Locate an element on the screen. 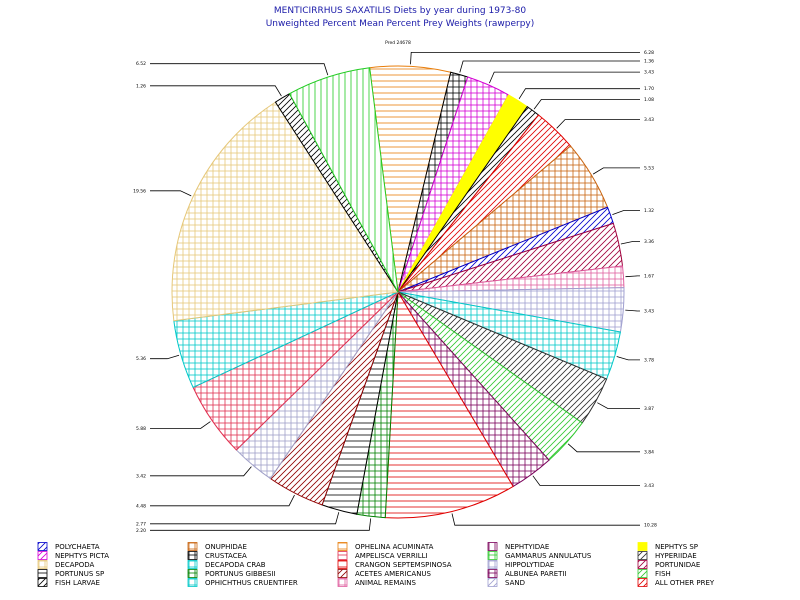 The height and width of the screenshot is (600, 800). legend-label: PORTUNUS GIBBESII is located at coordinates (240, 574).